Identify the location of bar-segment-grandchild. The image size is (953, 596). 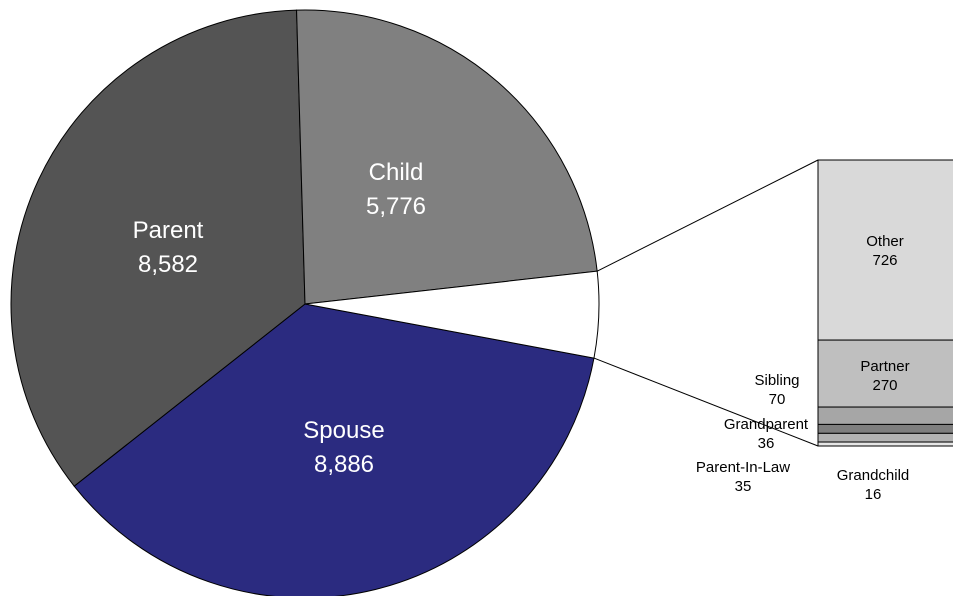
(885, 444).